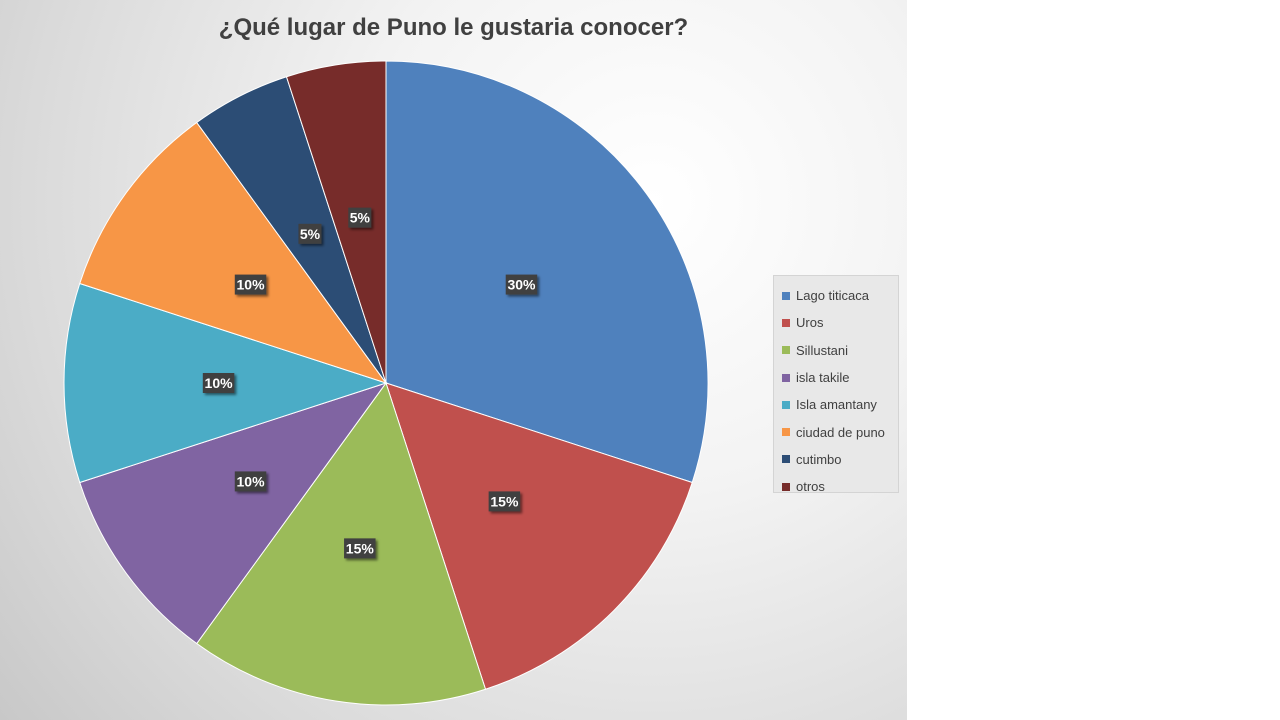  I want to click on legend-label: cutimbo, so click(819, 459).